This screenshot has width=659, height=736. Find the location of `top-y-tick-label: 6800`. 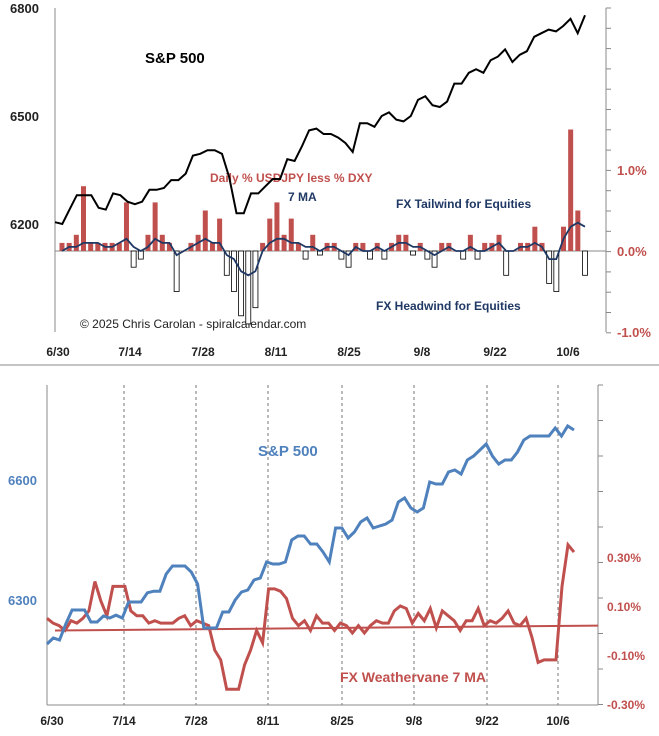

top-y-tick-label: 6800 is located at coordinates (24, 8).